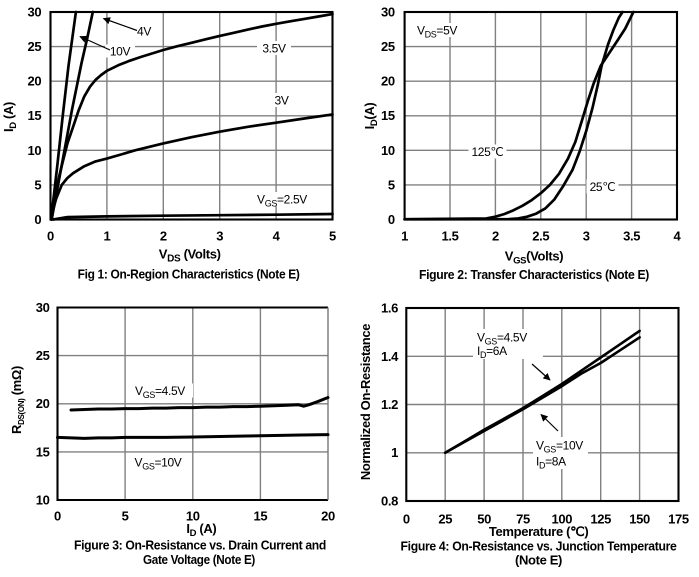 Image resolution: width=699 pixels, height=577 pixels. Describe the element at coordinates (160, 392) in the screenshot. I see `svg-text: VGS=4.5V` at that location.